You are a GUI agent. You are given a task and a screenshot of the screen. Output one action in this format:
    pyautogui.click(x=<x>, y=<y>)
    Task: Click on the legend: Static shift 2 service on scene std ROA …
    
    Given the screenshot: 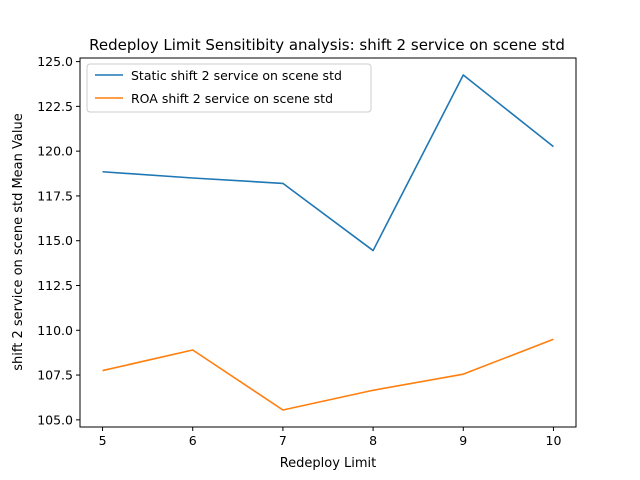 What is the action you would take?
    pyautogui.click(x=229, y=88)
    